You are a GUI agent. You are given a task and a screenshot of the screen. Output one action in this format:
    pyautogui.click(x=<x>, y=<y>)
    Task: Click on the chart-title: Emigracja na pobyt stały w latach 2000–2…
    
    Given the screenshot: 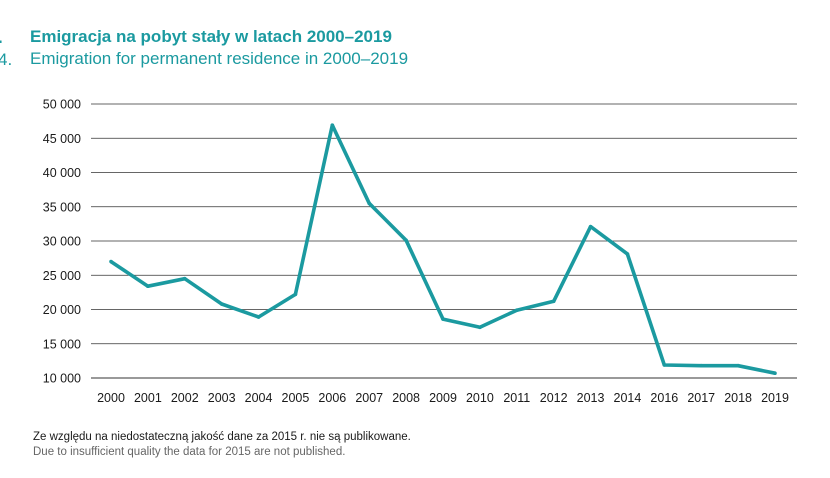 What is the action you would take?
    pyautogui.click(x=211, y=36)
    